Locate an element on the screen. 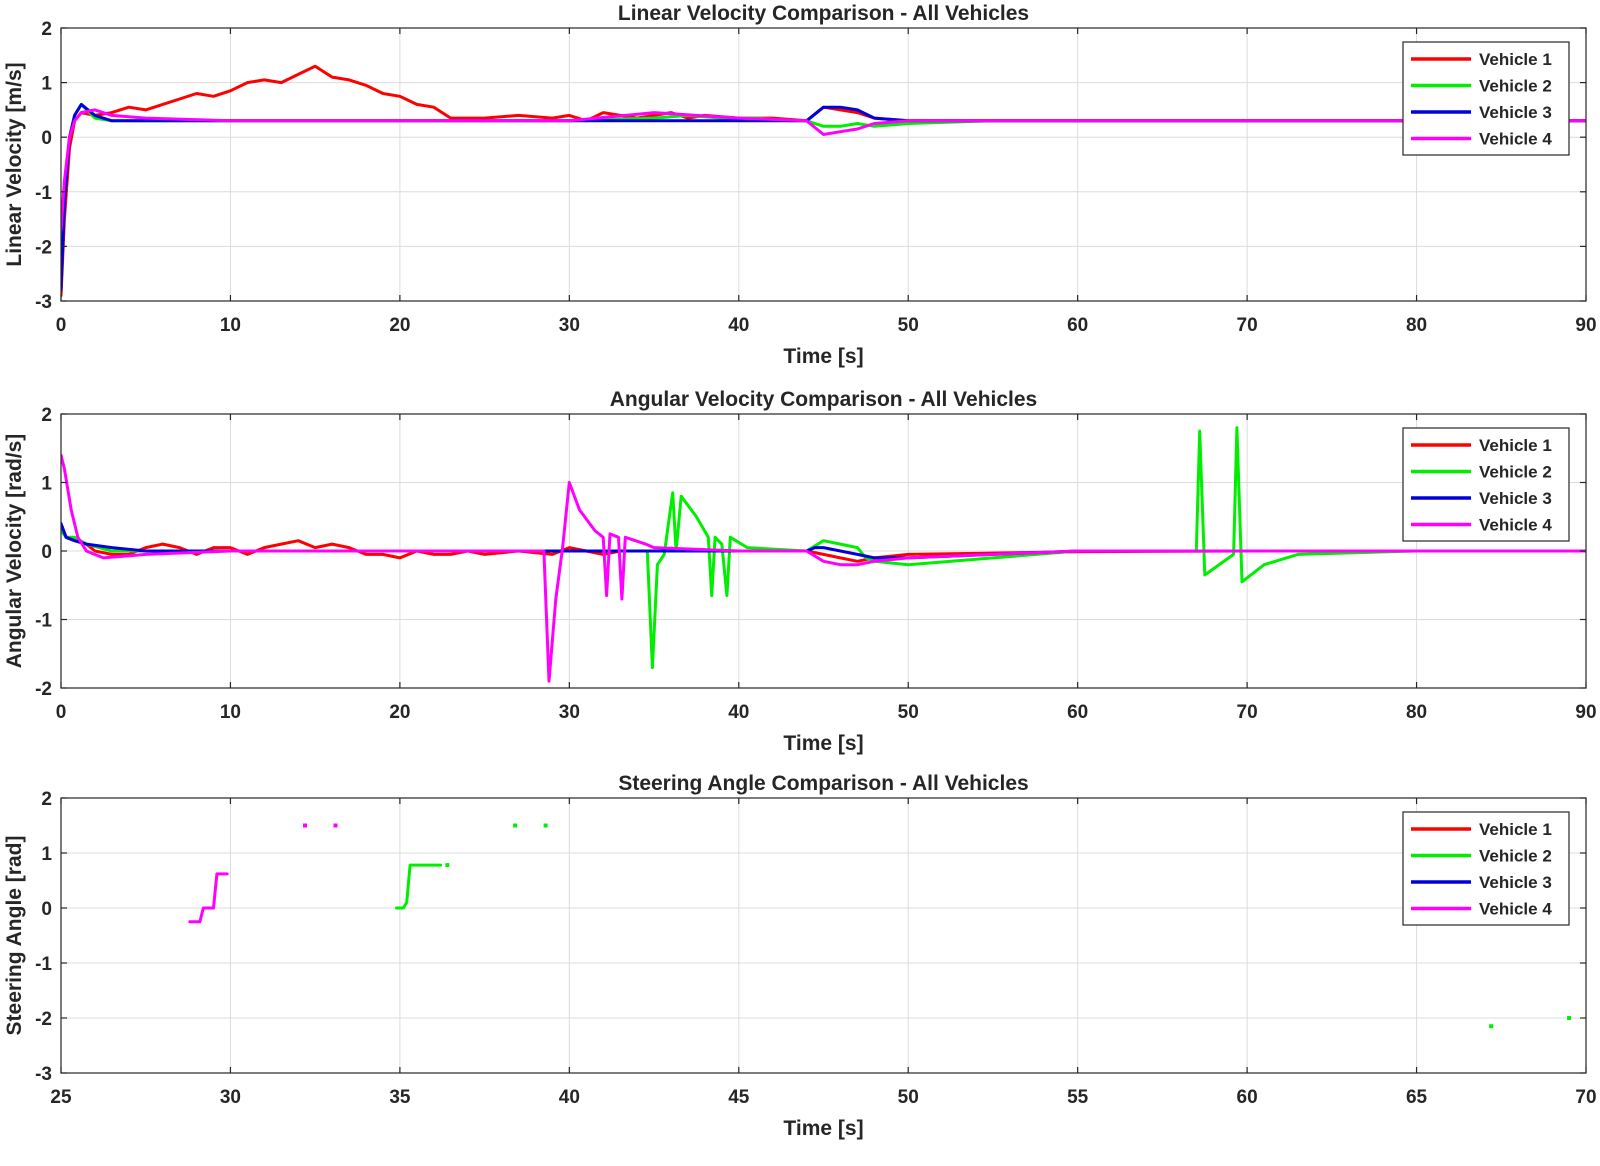 The height and width of the screenshot is (1166, 1600). linear-velocity-x-tick-label: 50 is located at coordinates (908, 325).